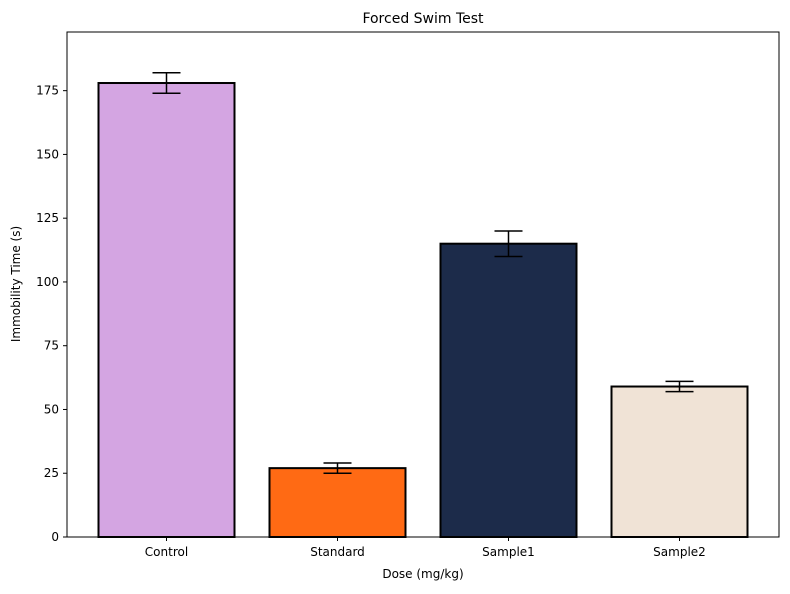 The image size is (790, 594). I want to click on x-tick-label: Sample2, so click(679, 552).